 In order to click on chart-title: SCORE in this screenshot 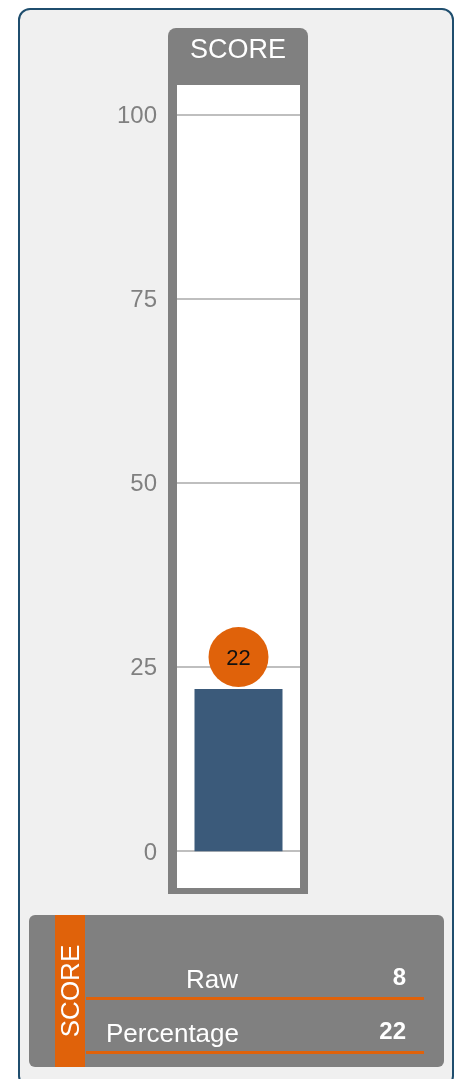, I will do `click(238, 49)`.